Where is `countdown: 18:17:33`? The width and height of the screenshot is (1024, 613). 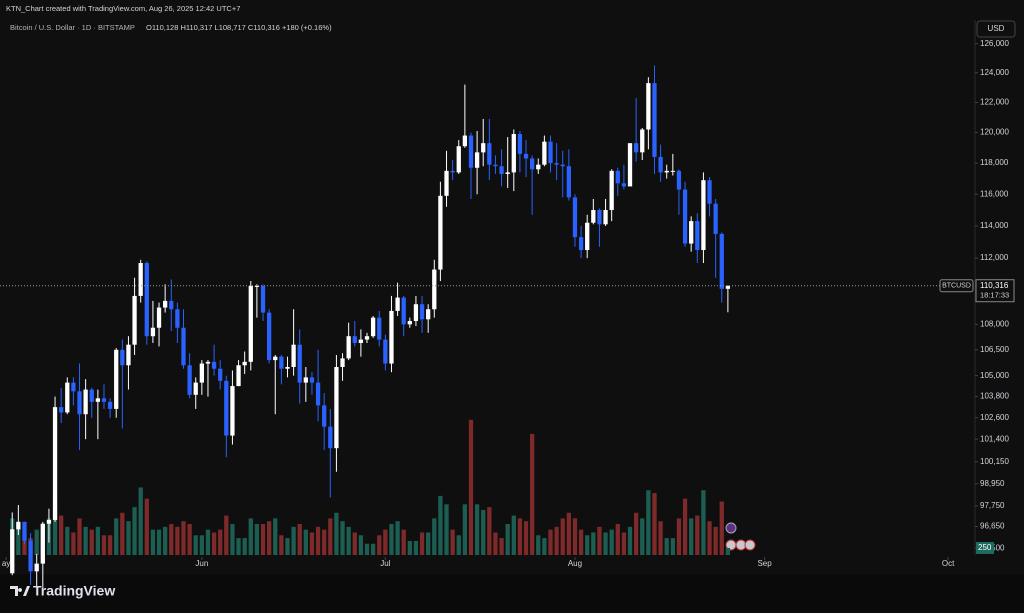 countdown: 18:17:33 is located at coordinates (994, 295).